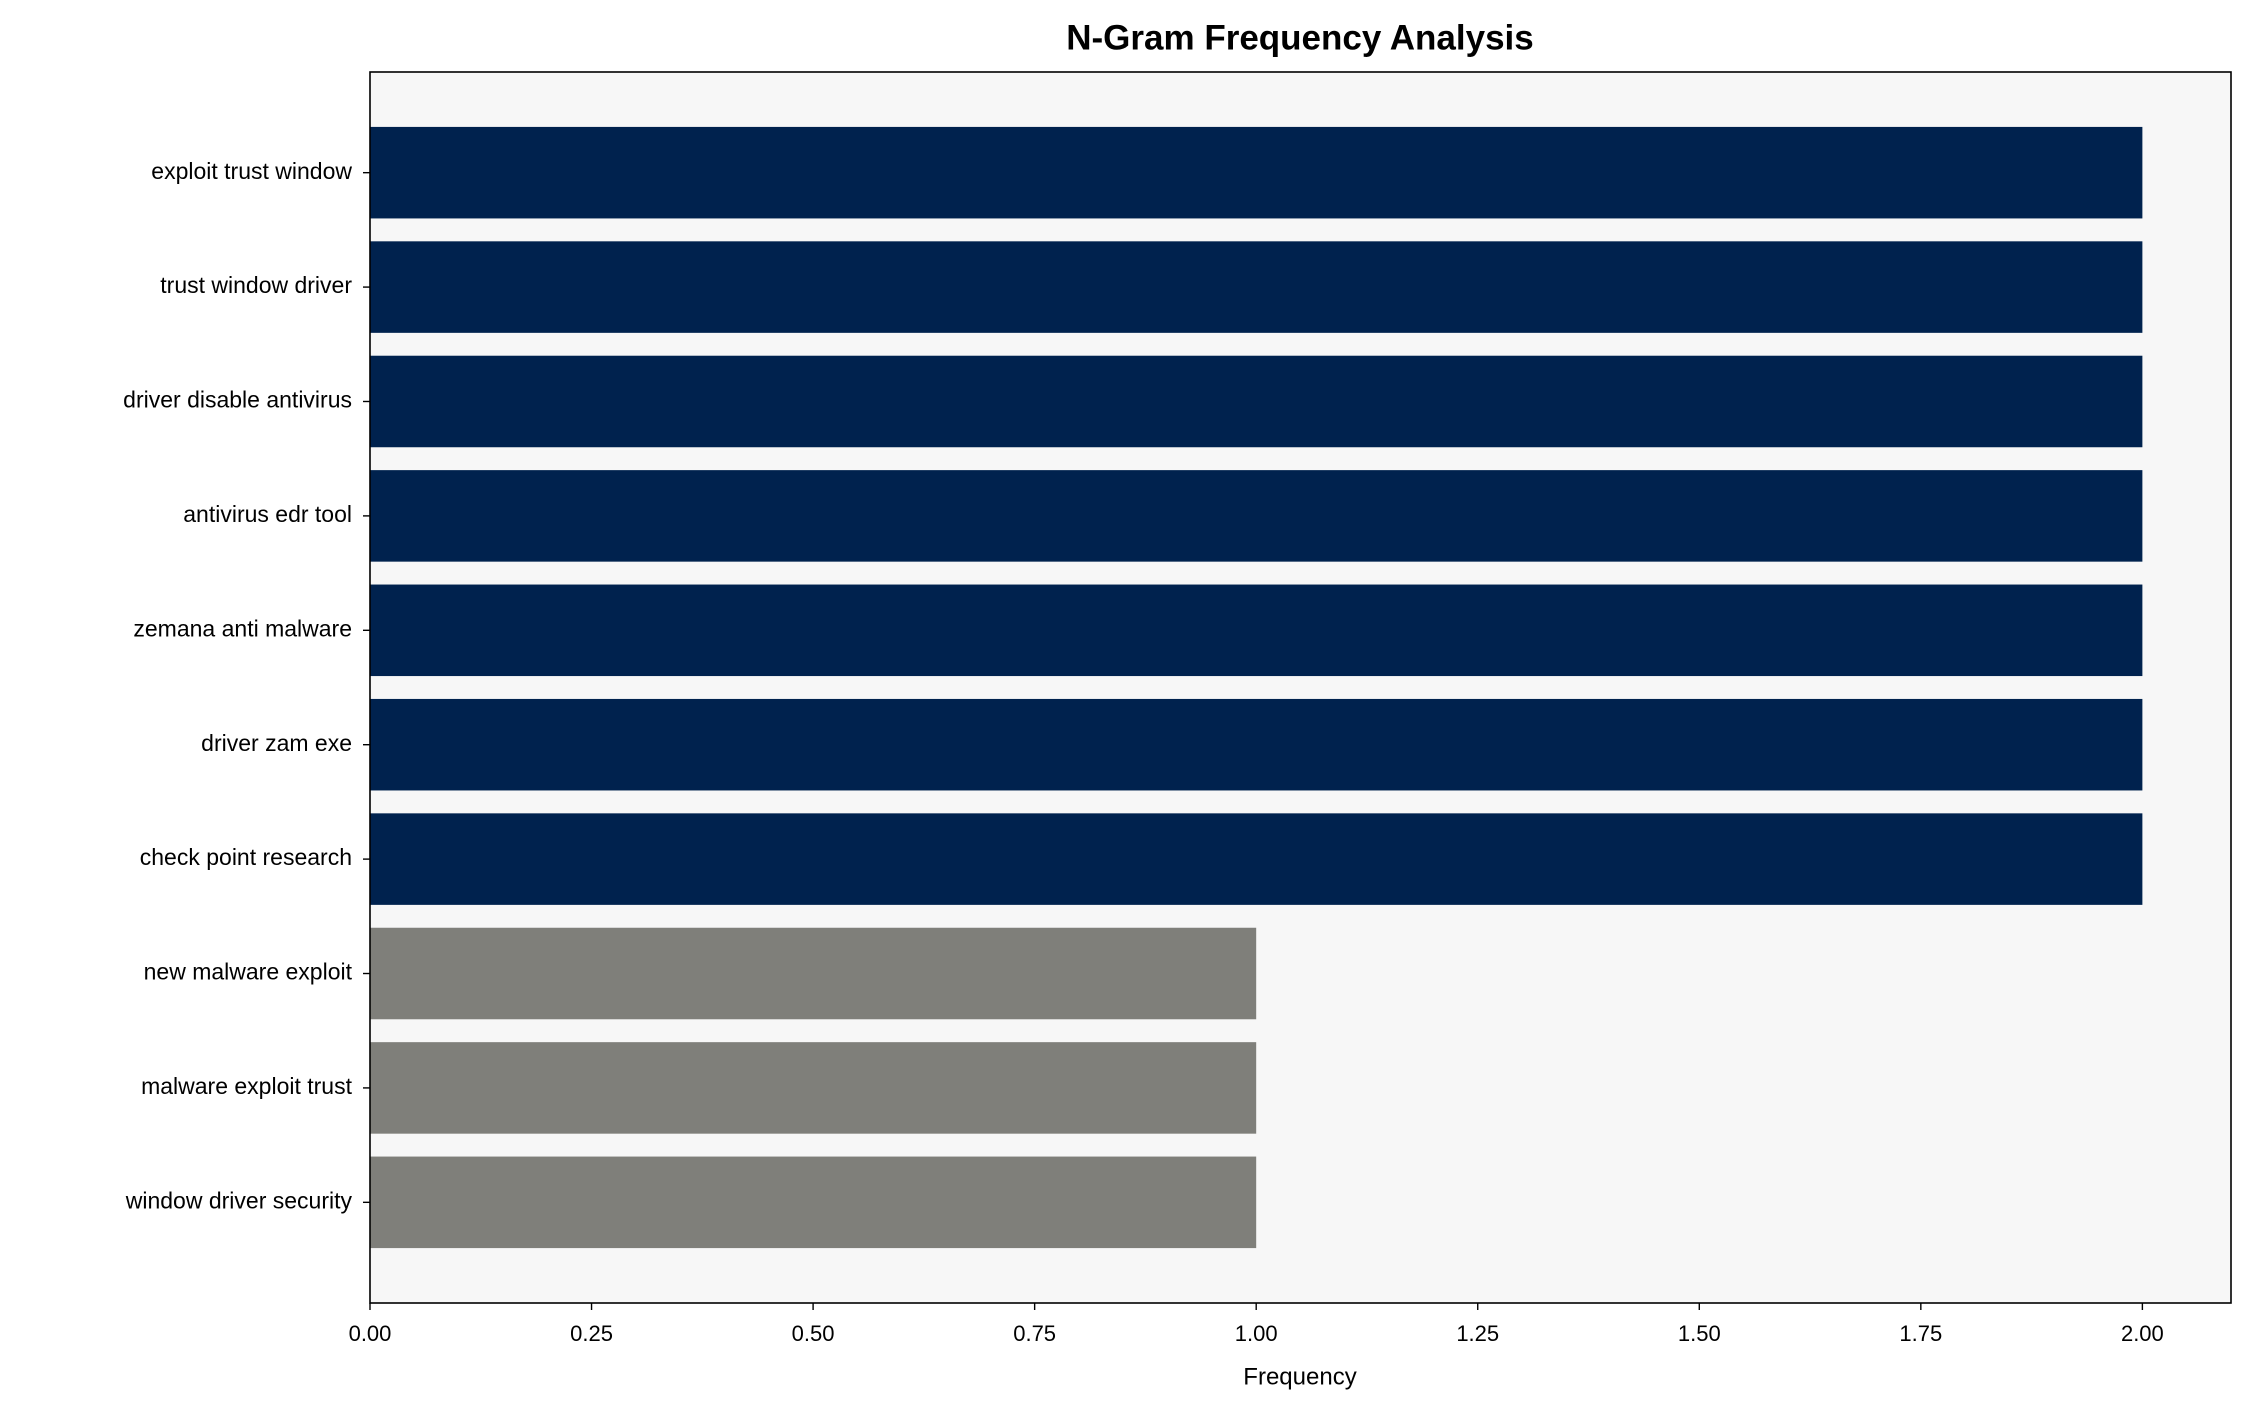 Image resolution: width=2250 pixels, height=1414 pixels. What do you see at coordinates (256, 285) in the screenshot?
I see `y-tick-label: trust window driver` at bounding box center [256, 285].